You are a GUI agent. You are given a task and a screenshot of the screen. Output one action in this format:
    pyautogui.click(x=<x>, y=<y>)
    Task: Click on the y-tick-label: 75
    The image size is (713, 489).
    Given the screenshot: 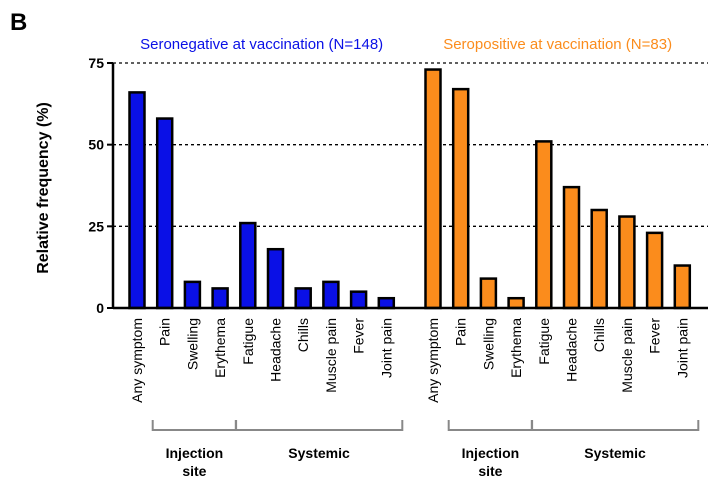 What is the action you would take?
    pyautogui.click(x=96, y=63)
    